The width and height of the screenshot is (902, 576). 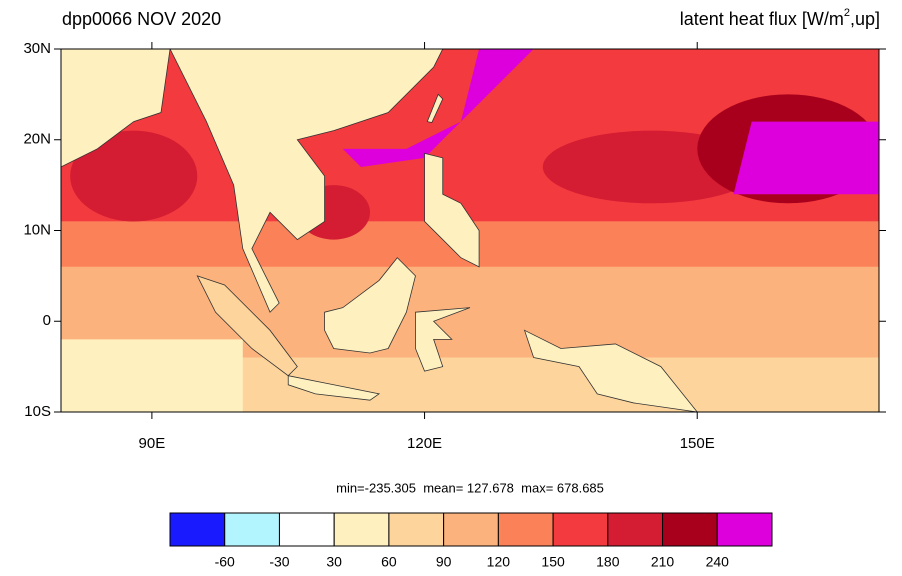 I want to click on field-bengal, so click(x=134, y=176).